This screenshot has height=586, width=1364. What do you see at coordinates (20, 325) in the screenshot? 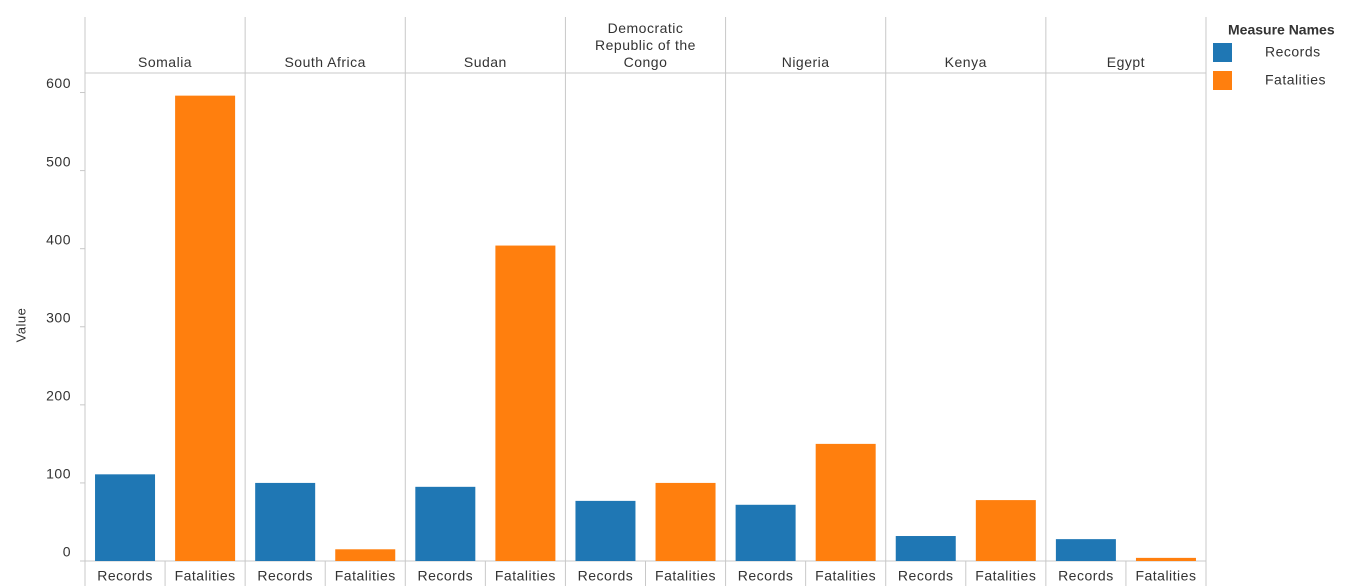
I see `y-axis-label: Value` at bounding box center [20, 325].